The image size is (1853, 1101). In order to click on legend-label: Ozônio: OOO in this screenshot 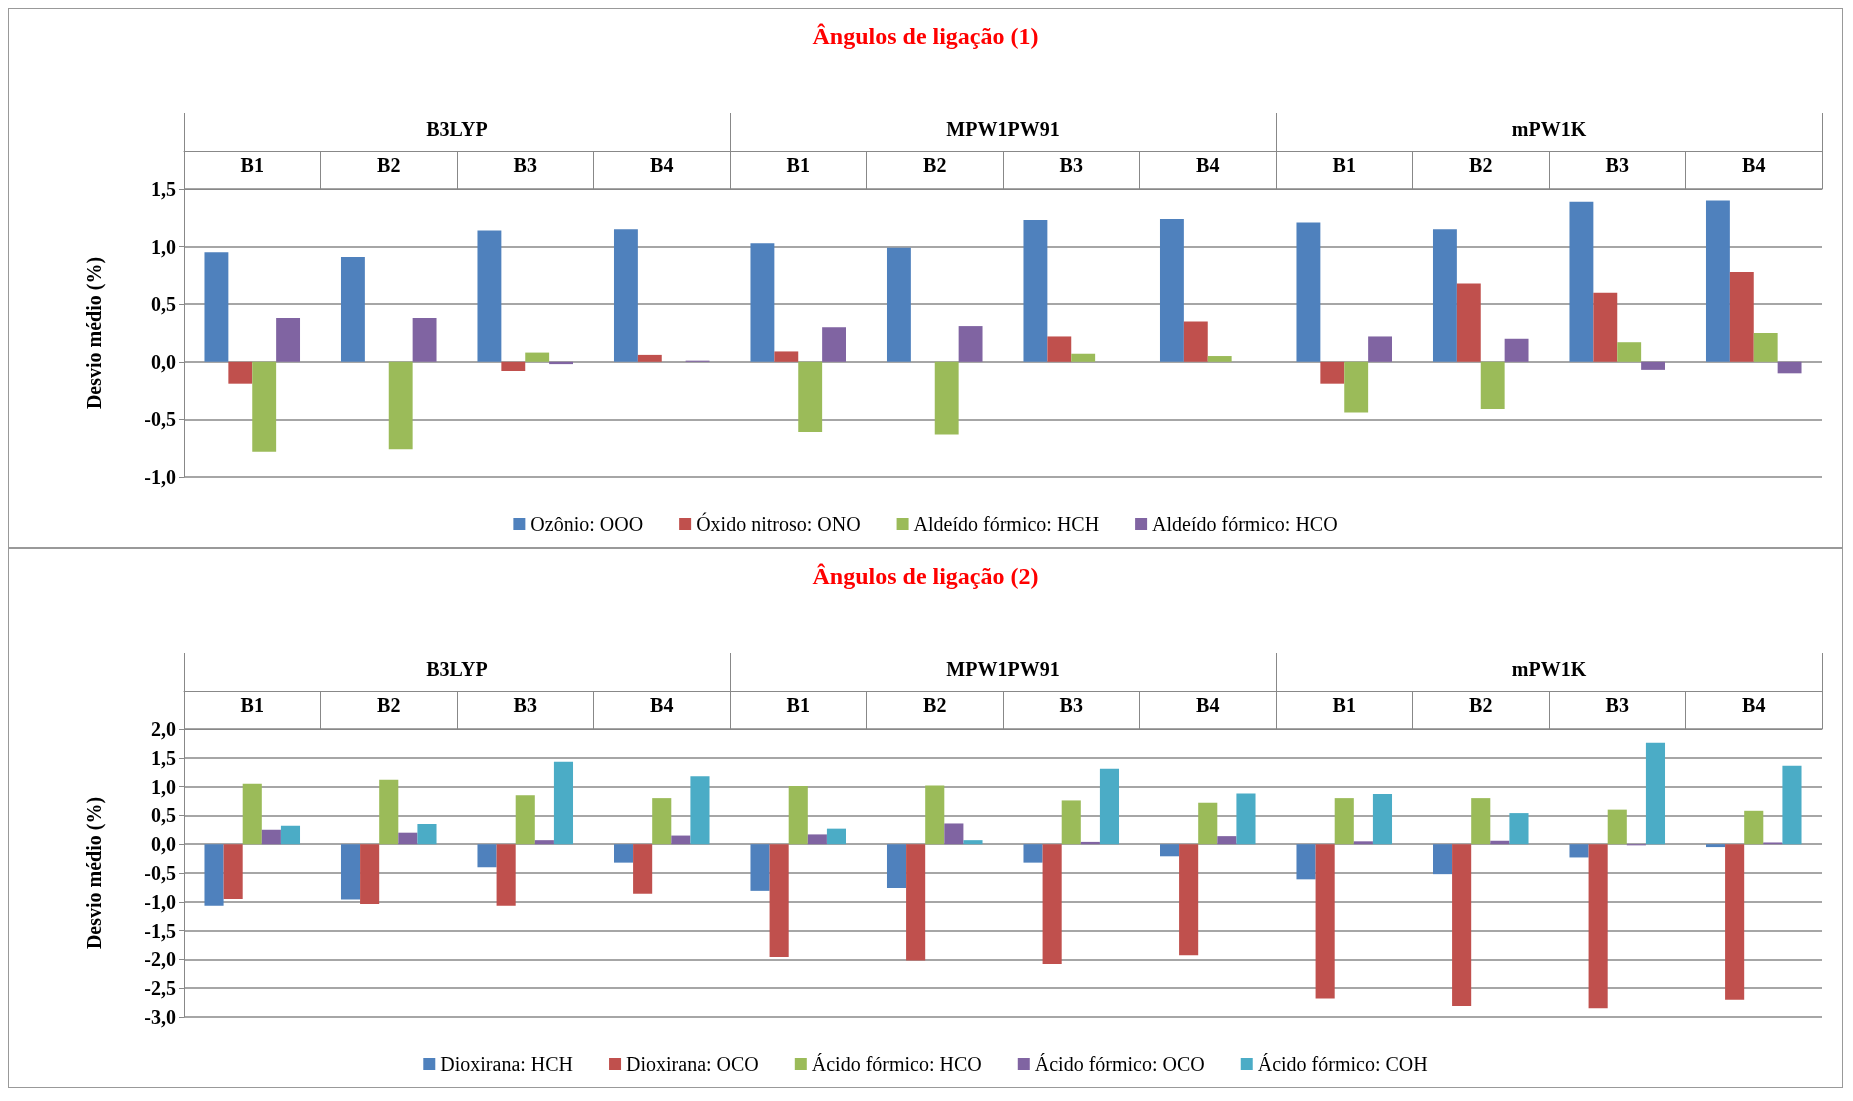, I will do `click(587, 524)`.